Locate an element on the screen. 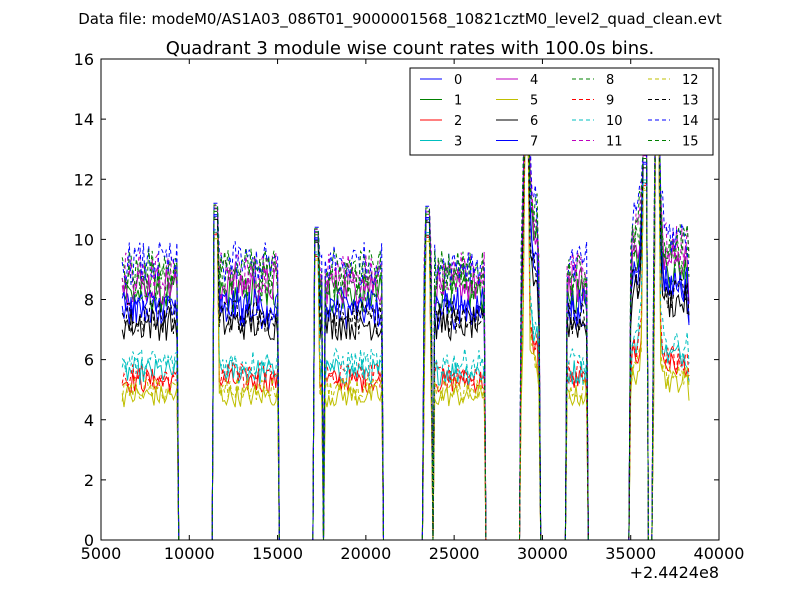  y-tick-label-0: 0 is located at coordinates (89, 540).